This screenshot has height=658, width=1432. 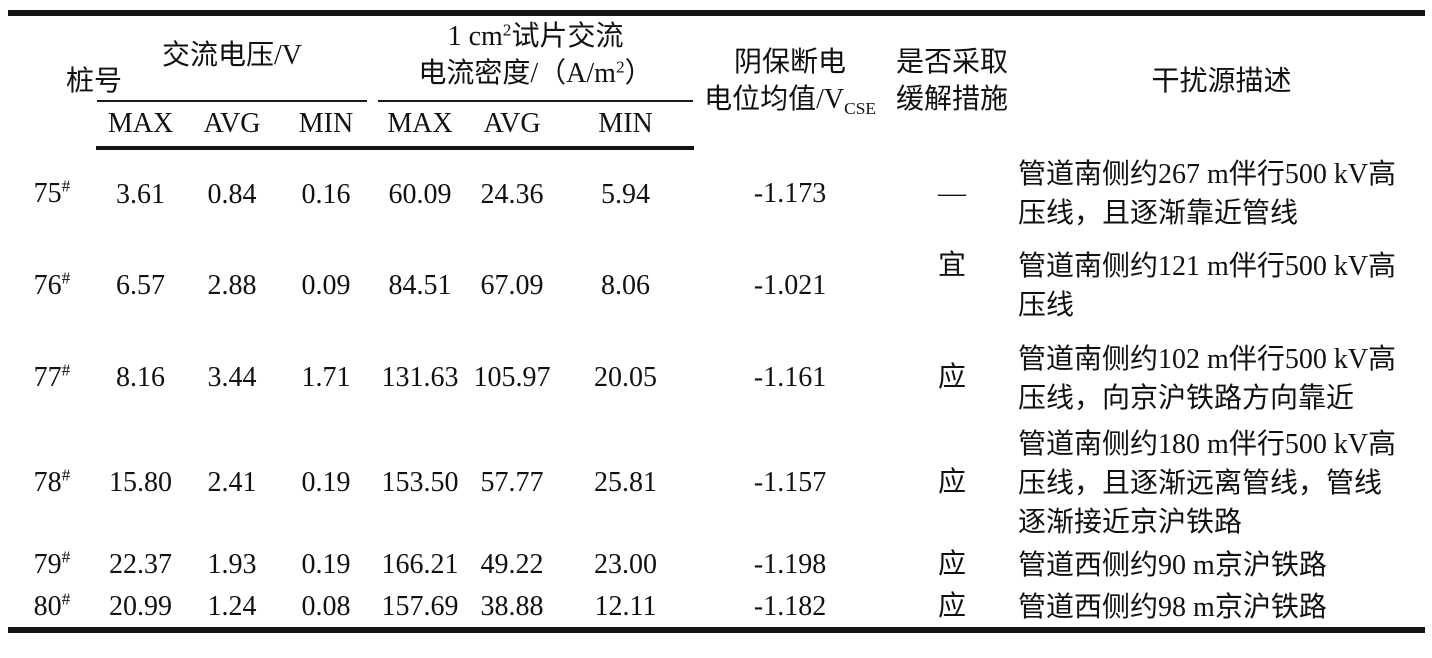 I want to click on desc-line: 管道南侧约180 m伴行500 kV高, so click(x=1207, y=444).